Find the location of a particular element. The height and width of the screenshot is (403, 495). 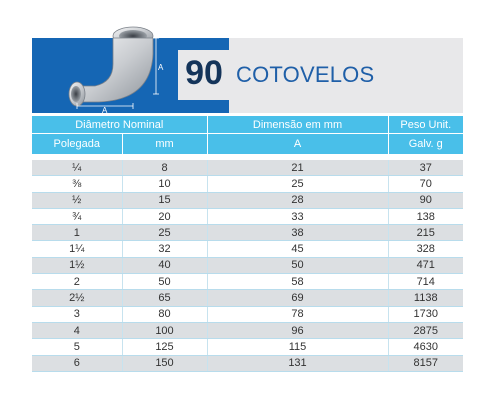

col-diametro-nominal: Diâmetro Nominal is located at coordinates (119, 125).